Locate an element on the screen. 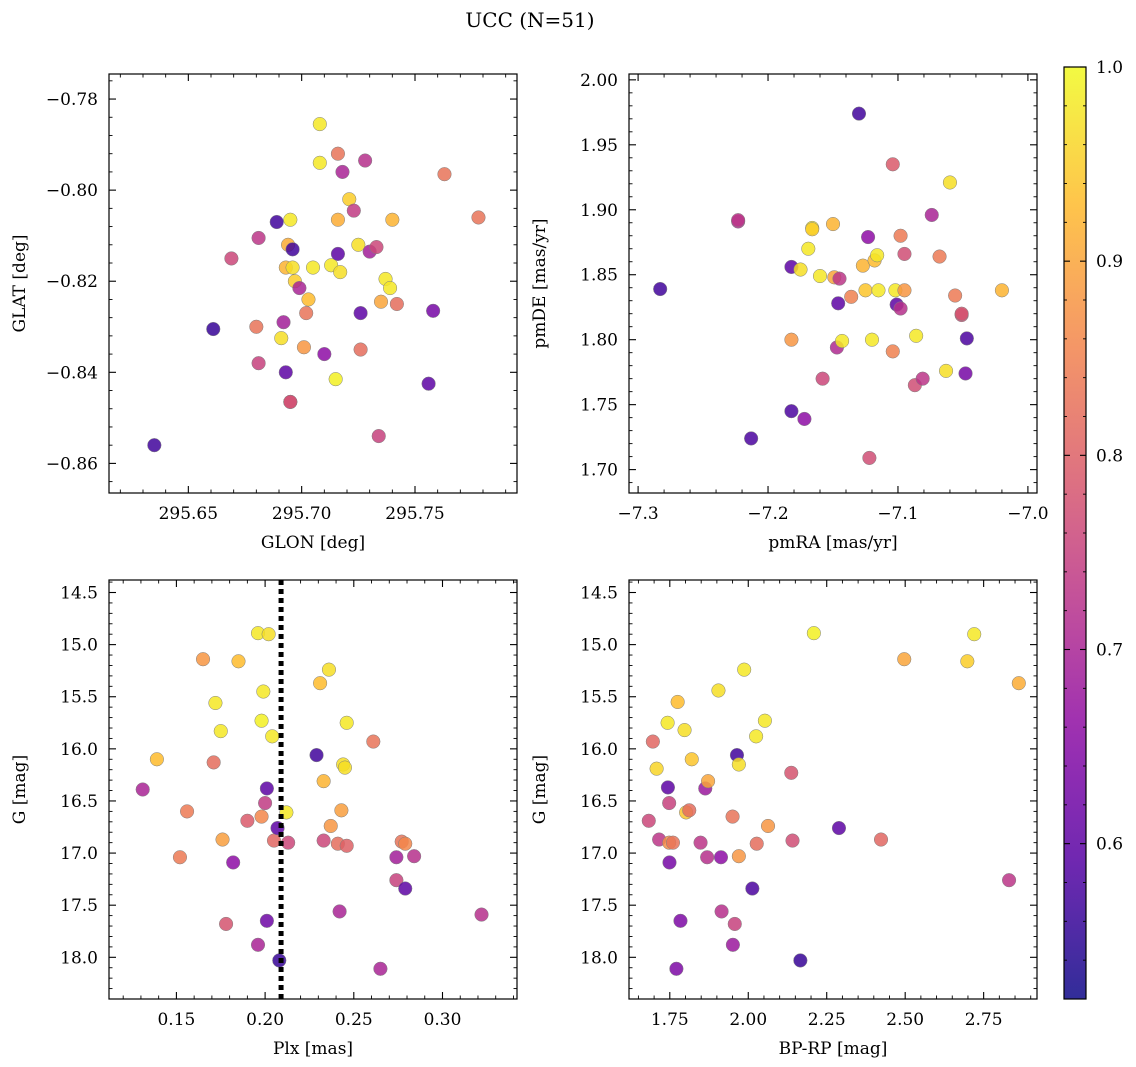 The width and height of the screenshot is (1136, 1067). y-tick-label: −0.82 is located at coordinates (72, 282).